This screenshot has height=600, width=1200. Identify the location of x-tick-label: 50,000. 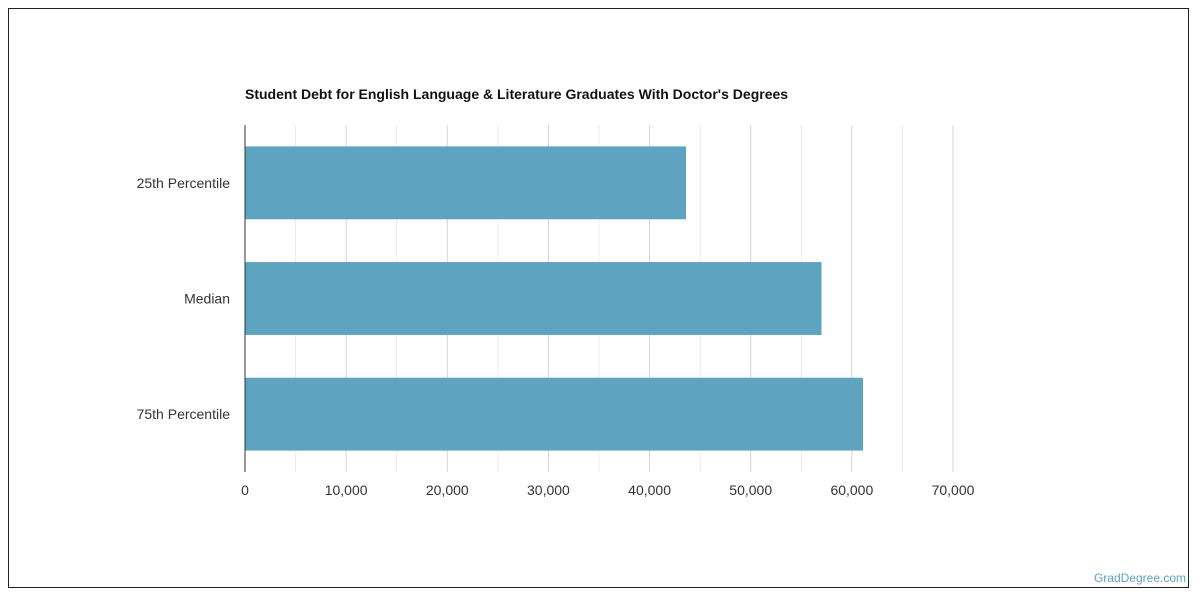
(750, 490).